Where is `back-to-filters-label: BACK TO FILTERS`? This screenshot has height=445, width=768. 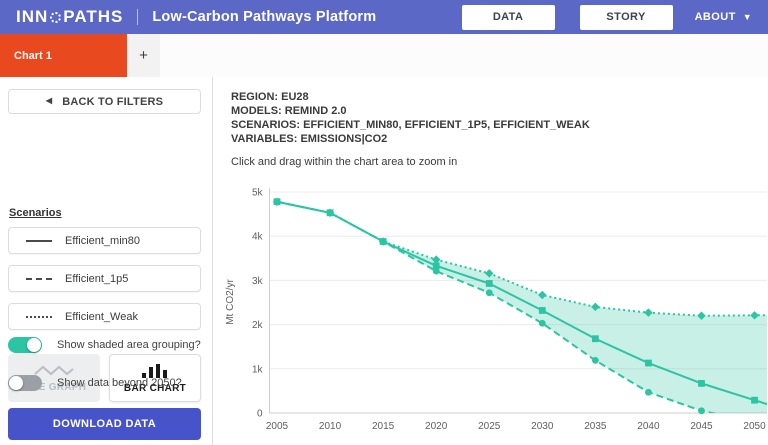 back-to-filters-label: BACK TO FILTERS is located at coordinates (113, 101).